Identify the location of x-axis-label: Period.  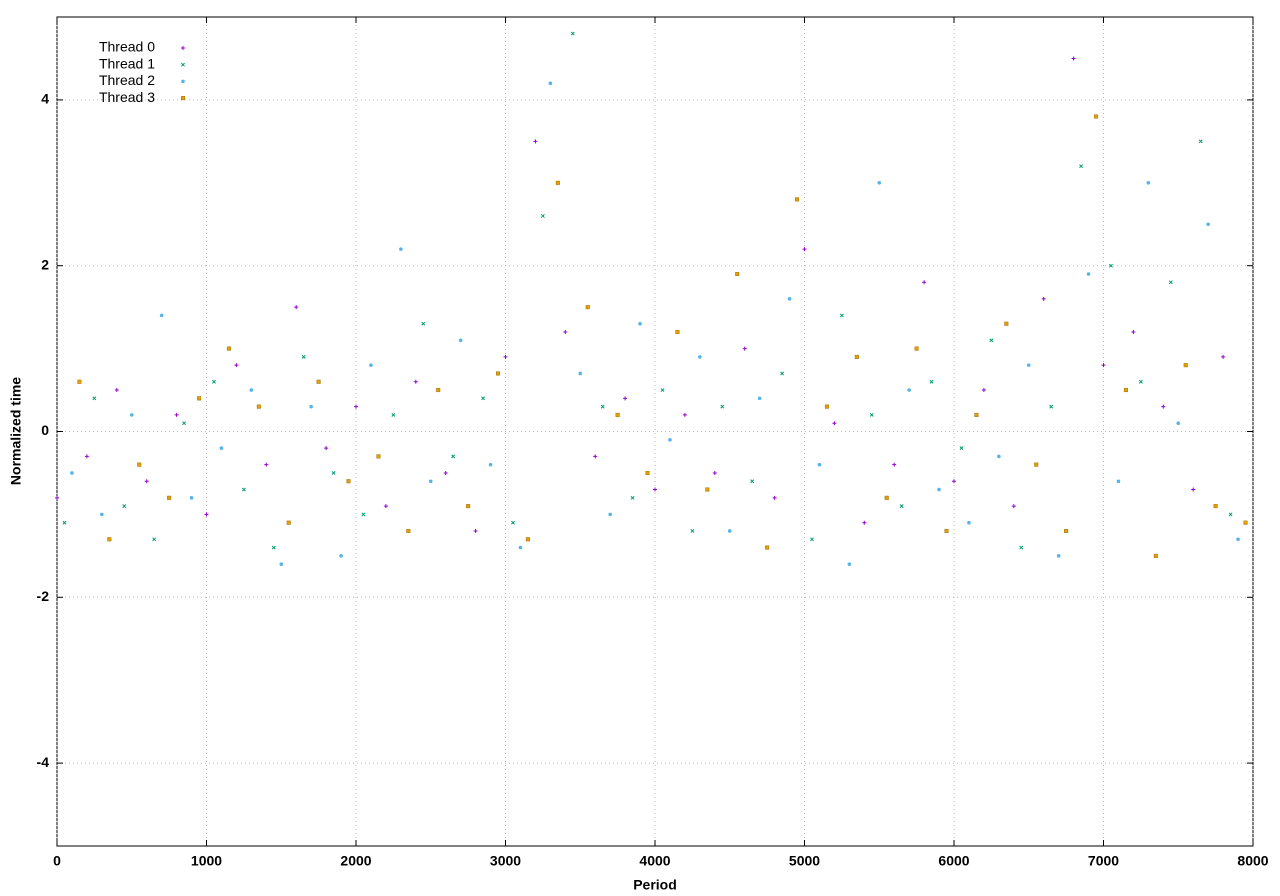
(655, 885).